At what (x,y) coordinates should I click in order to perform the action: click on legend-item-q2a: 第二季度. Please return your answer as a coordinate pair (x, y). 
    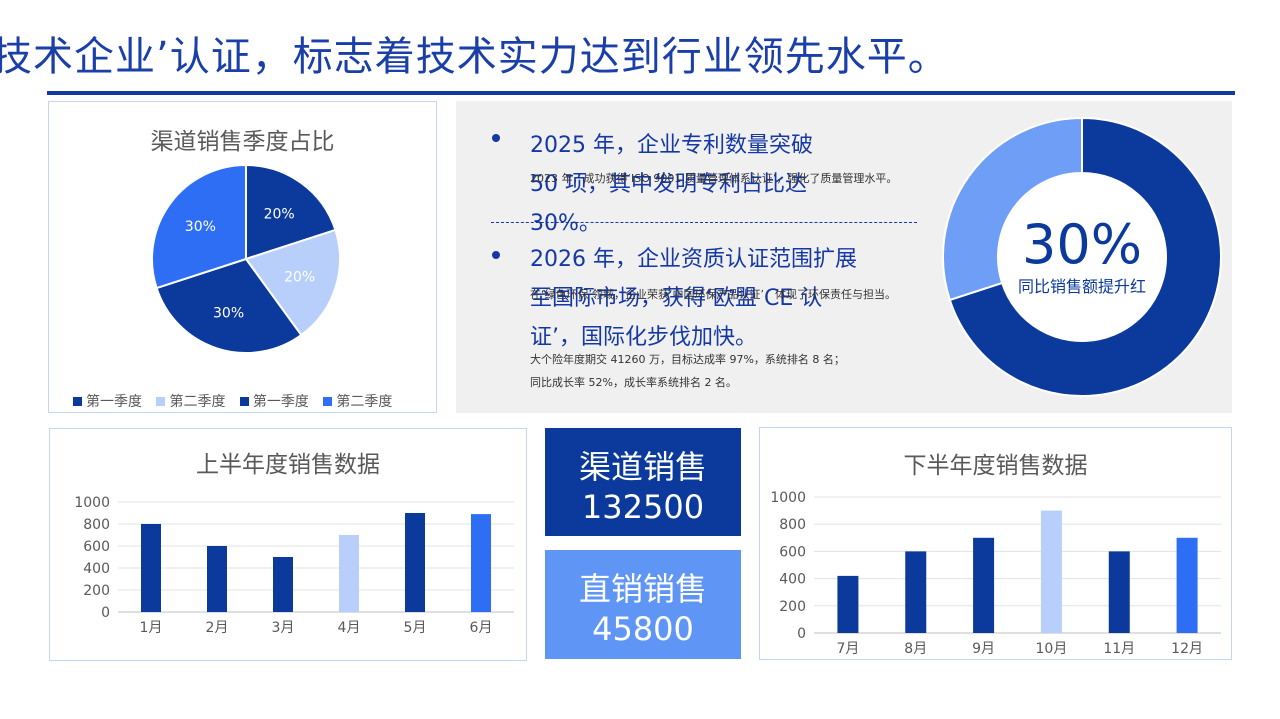
    Looking at the image, I should click on (190, 402).